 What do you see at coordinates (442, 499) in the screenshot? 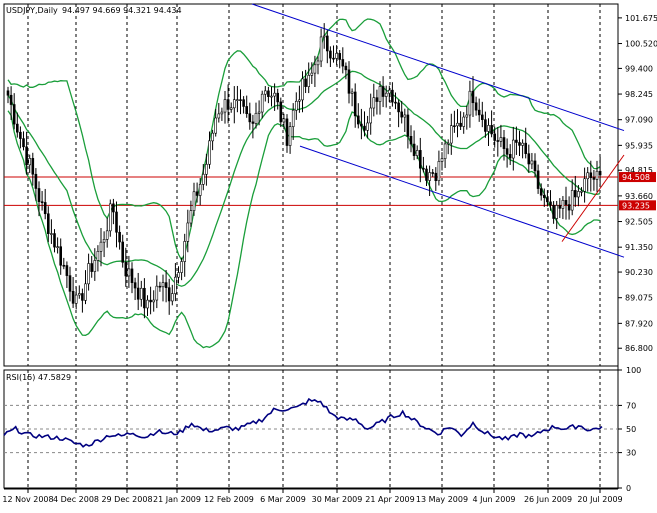
I see `x-tick-label: 13 May 2009` at bounding box center [442, 499].